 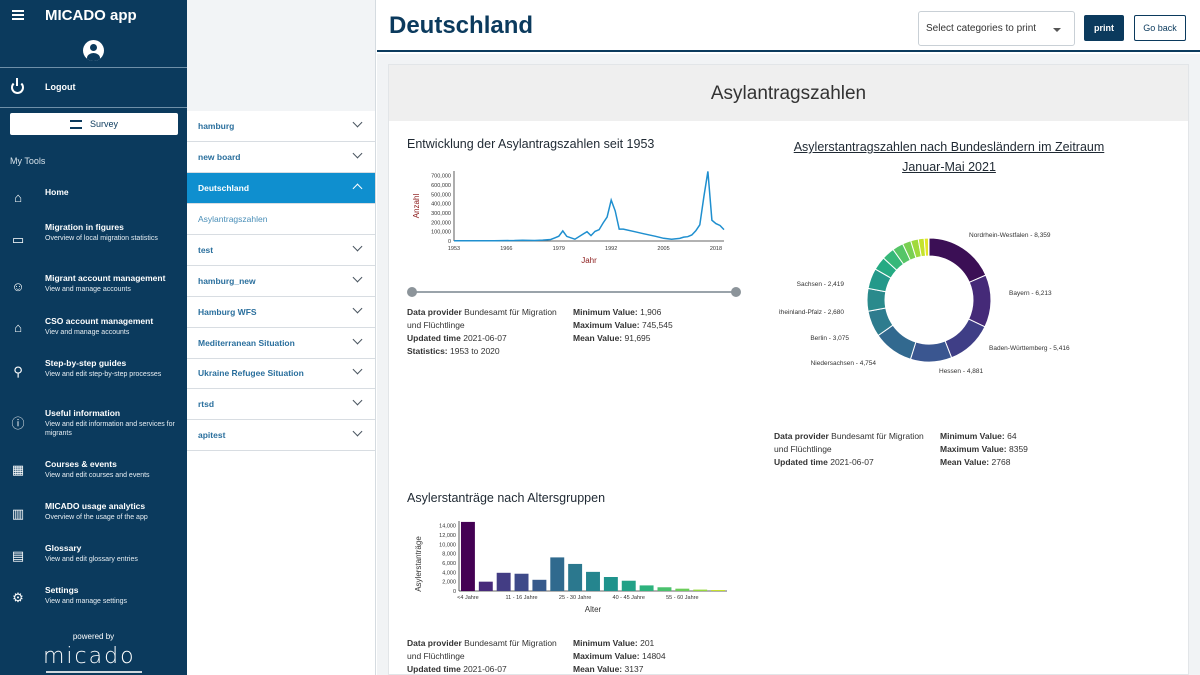 What do you see at coordinates (18, 513) in the screenshot?
I see `bar-chart-icon: ▥` at bounding box center [18, 513].